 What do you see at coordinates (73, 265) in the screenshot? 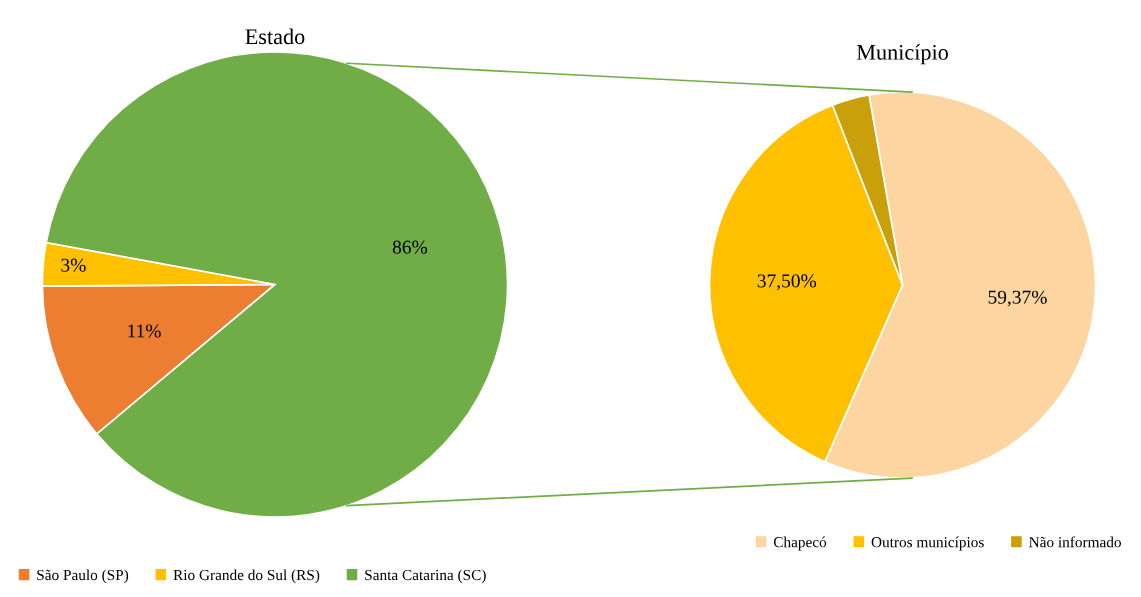
I see `data-label: 3%` at bounding box center [73, 265].